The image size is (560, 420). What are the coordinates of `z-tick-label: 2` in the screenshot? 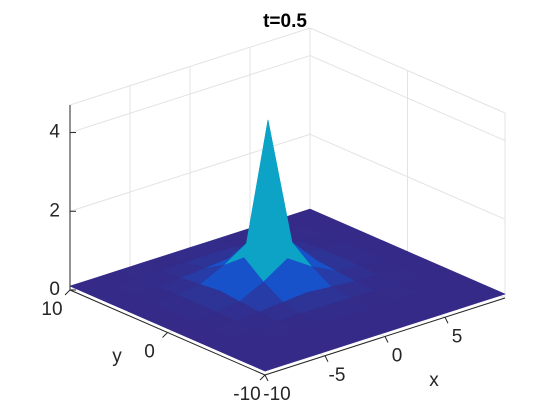 It's located at (54, 210).